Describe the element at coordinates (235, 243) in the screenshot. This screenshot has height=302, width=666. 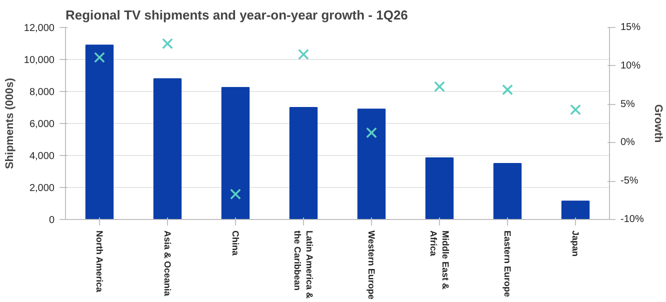
I see `x-tick-label: China` at that location.